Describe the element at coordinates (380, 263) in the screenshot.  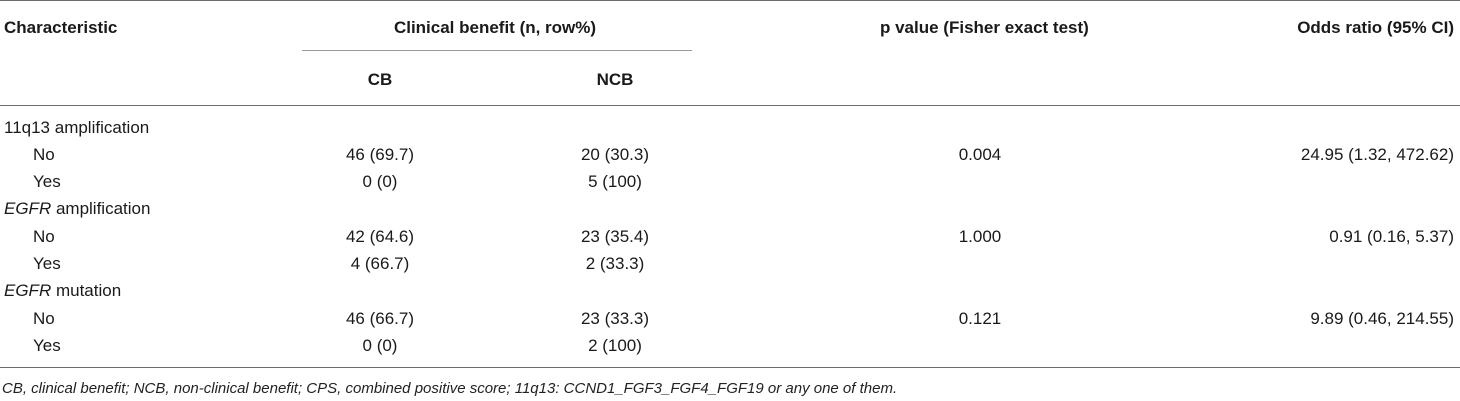
I see `cell-cb: 4 (66.7)` at that location.